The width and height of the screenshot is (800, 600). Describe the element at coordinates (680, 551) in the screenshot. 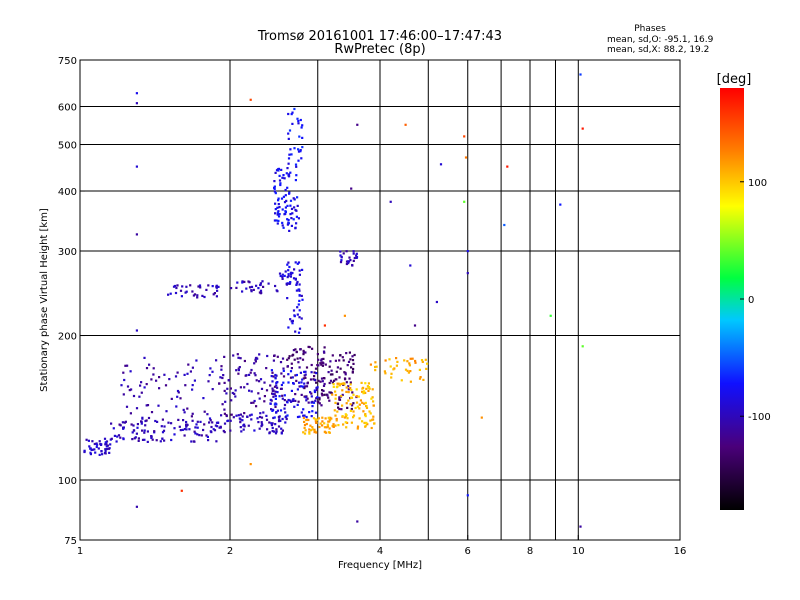

I see `x-tick-label: 16` at that location.